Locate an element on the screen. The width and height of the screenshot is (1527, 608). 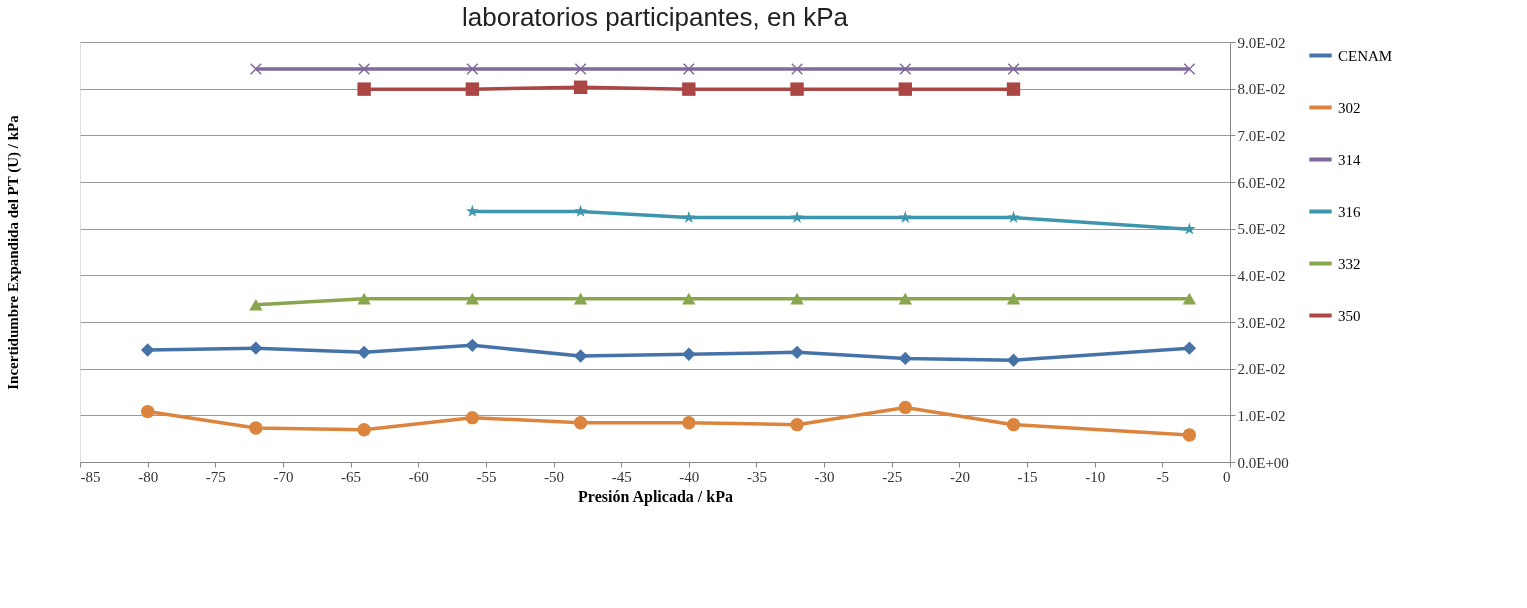
y-tick-label: 6.0E-02 is located at coordinates (1261, 182).